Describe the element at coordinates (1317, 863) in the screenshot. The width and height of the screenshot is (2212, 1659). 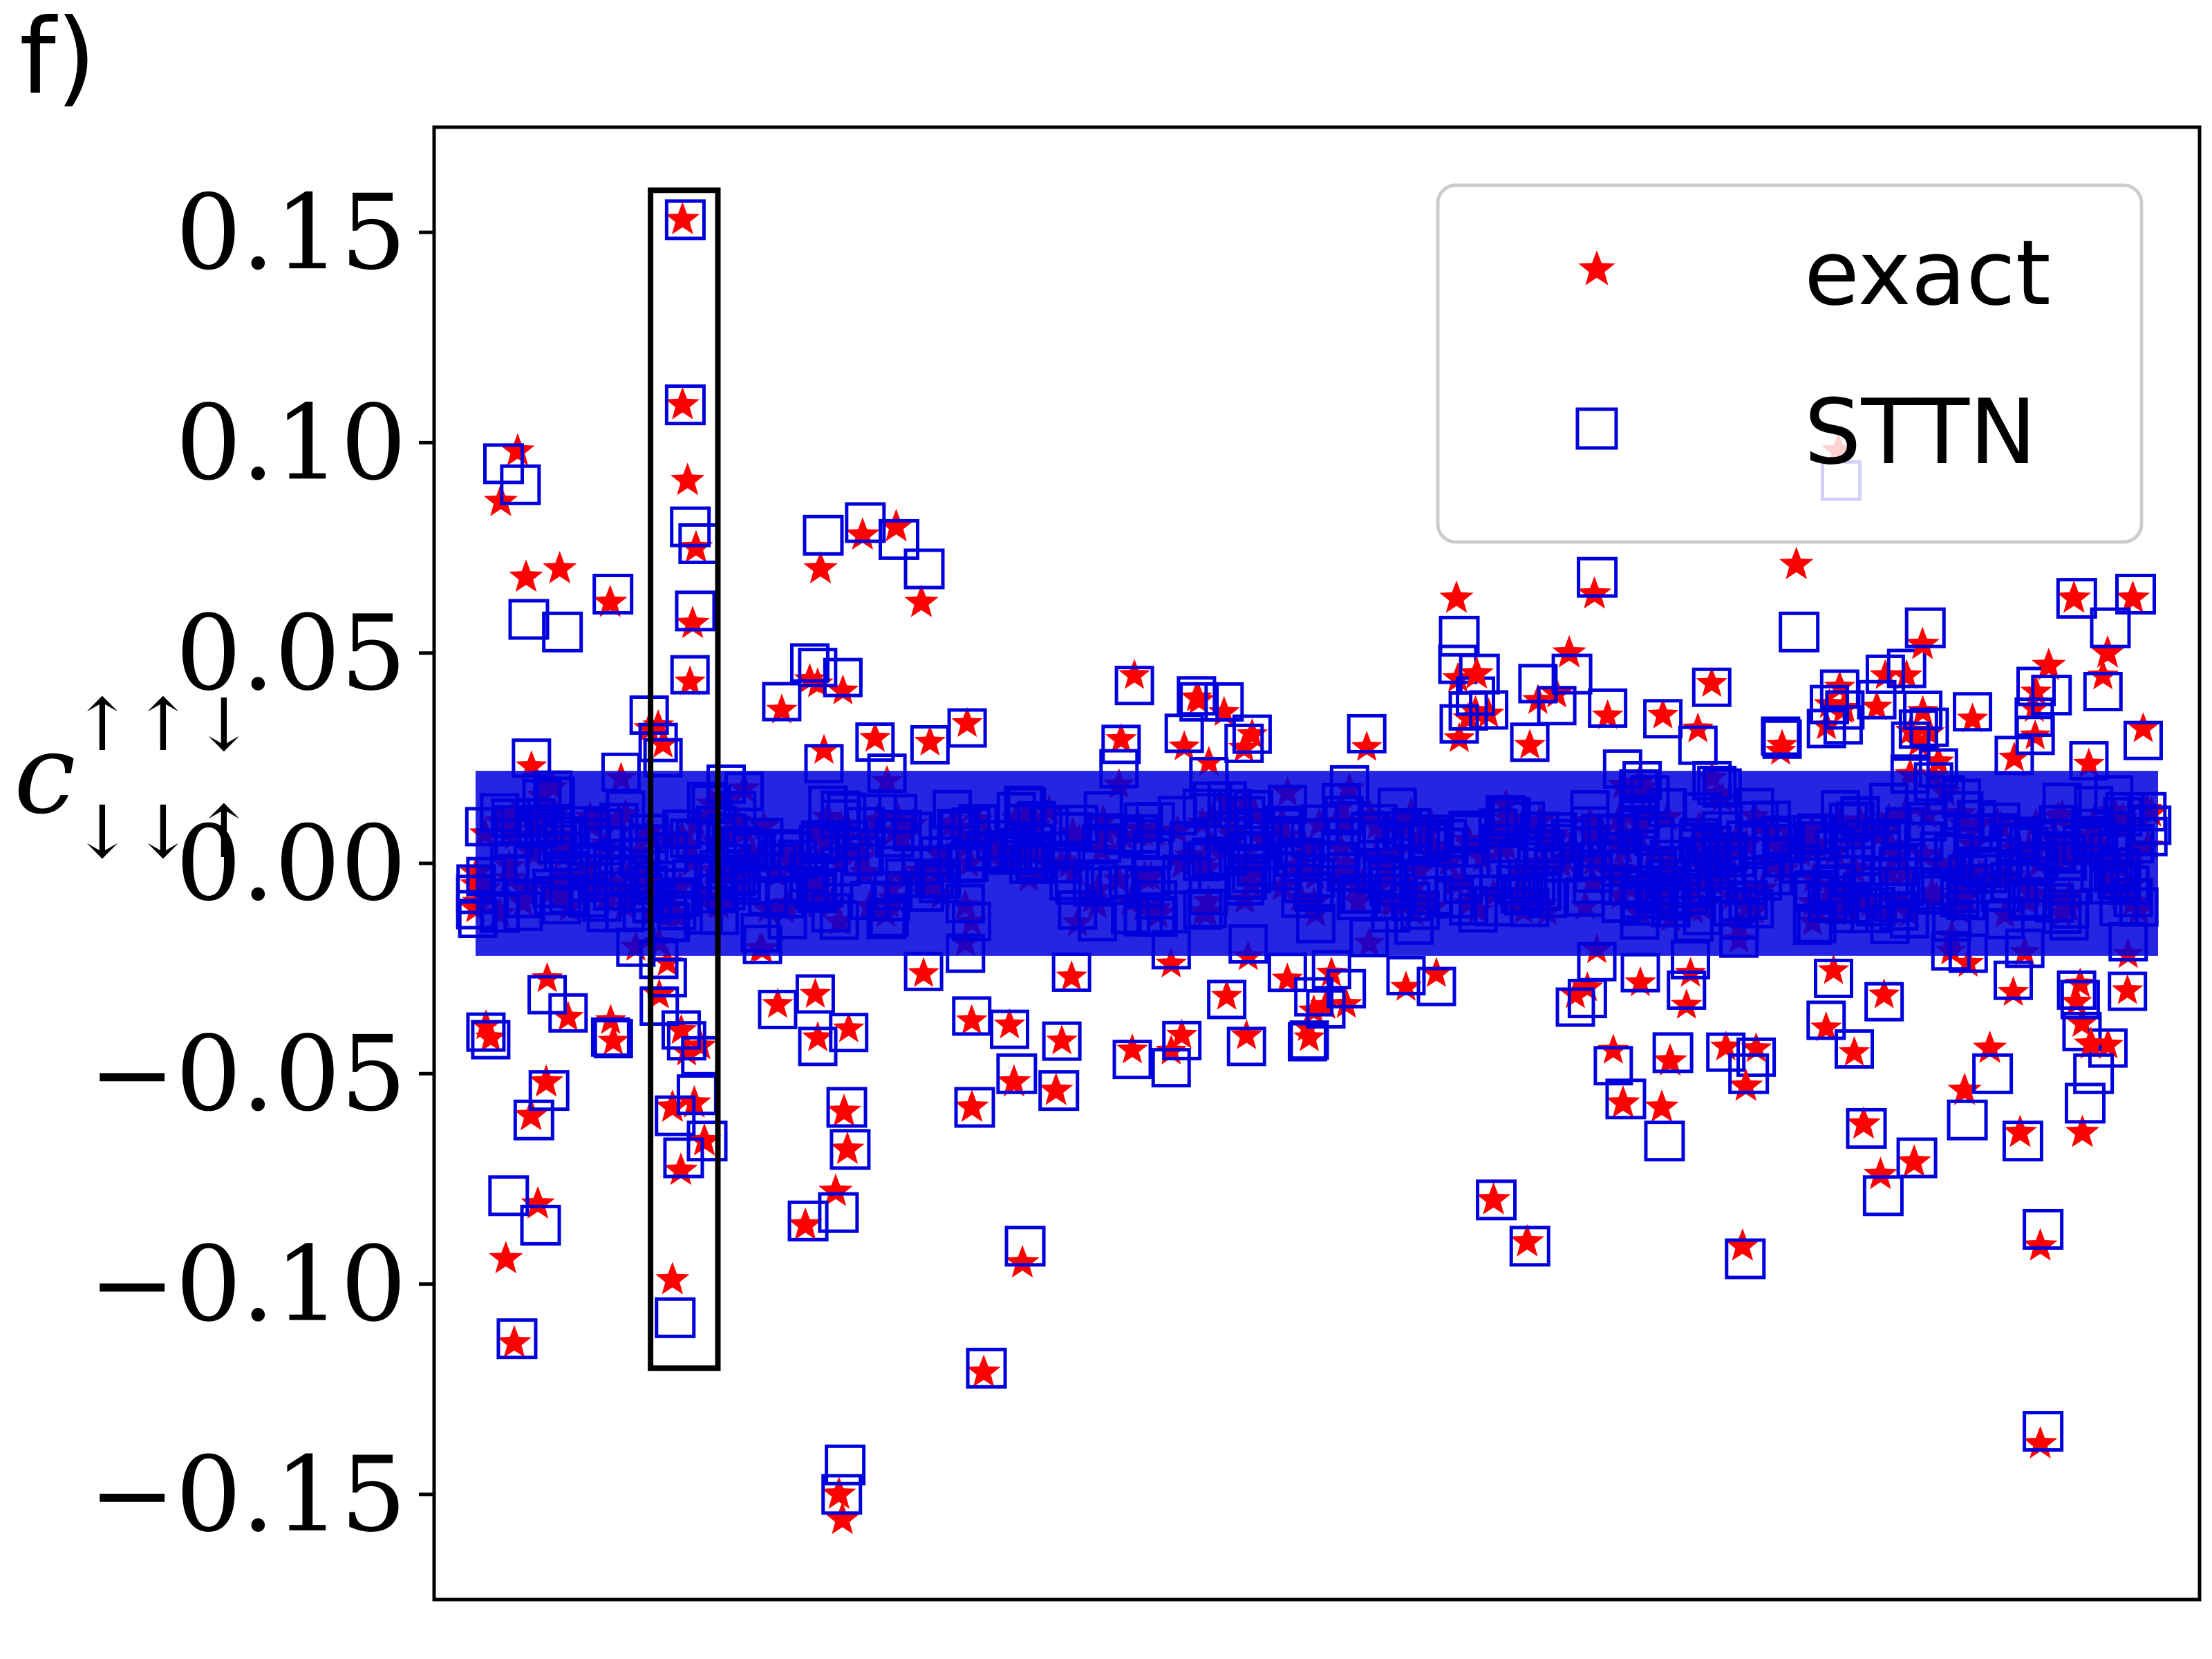
I see `dense-band` at that location.